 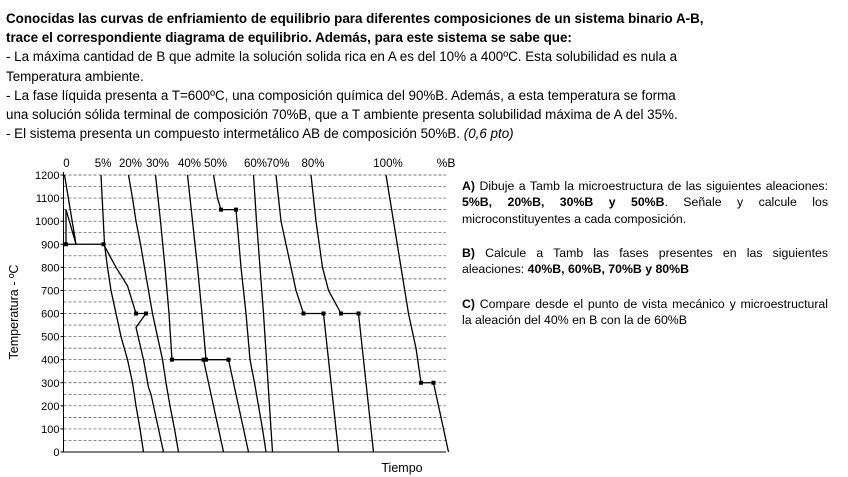 I want to click on system-name: A-B, so click(x=687, y=18).